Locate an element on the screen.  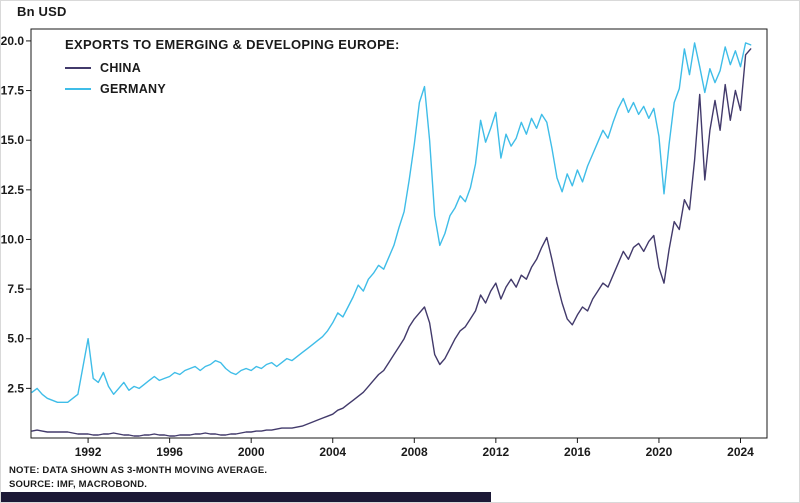
y-tick-label: 17.5 is located at coordinates (12, 91).